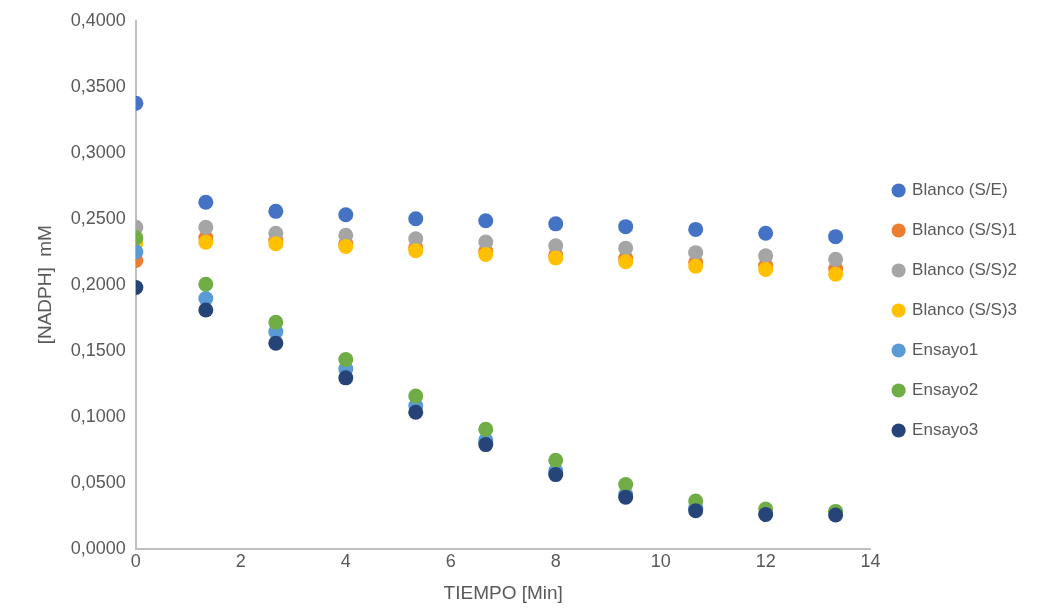  I want to click on y-tick-label: 0,2500, so click(98, 217).